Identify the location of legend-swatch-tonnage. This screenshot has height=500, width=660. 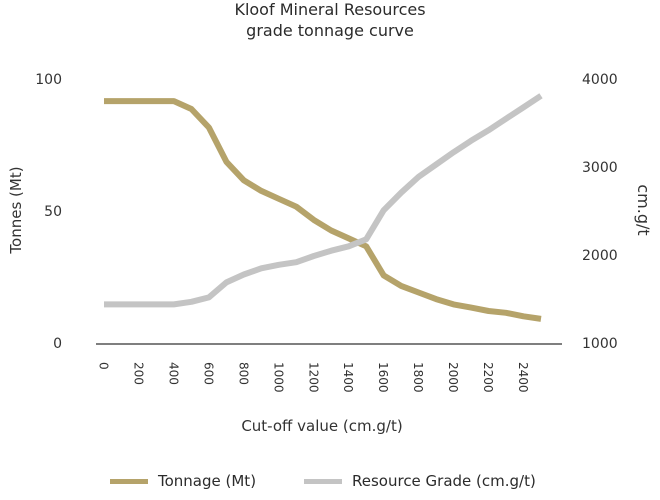
(129, 481).